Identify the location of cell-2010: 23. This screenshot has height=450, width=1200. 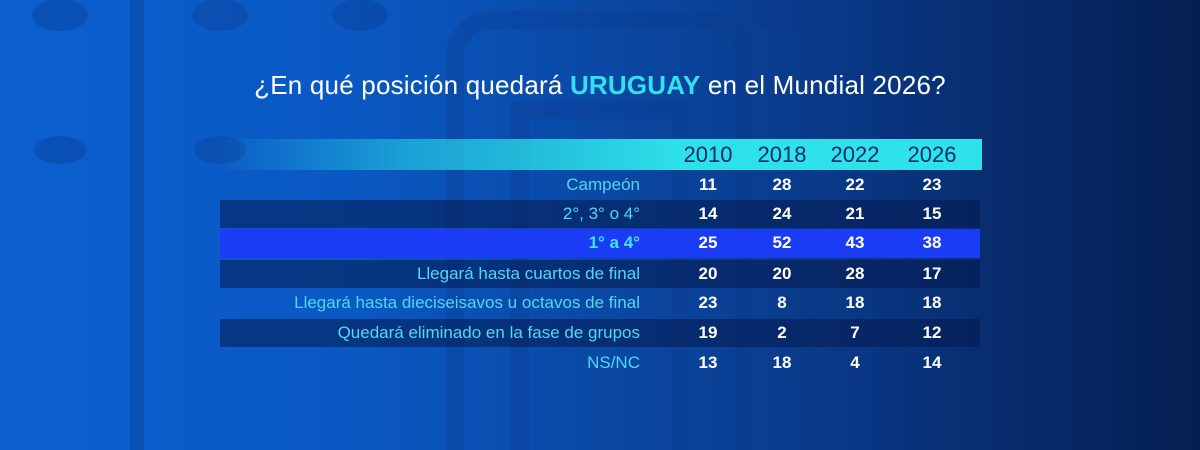
(708, 302).